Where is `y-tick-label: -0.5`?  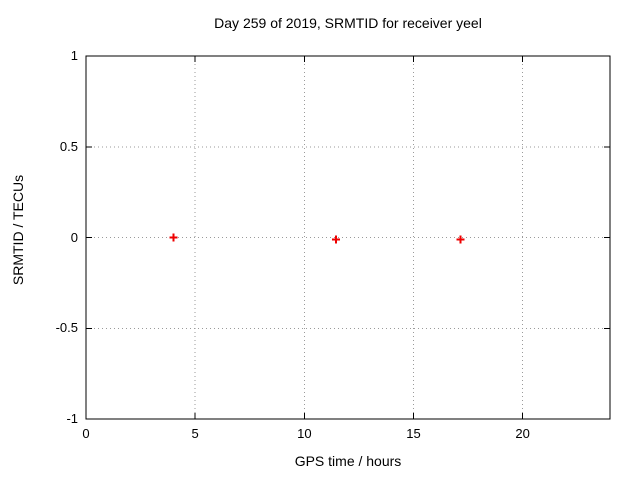 y-tick-label: -0.5 is located at coordinates (66, 328).